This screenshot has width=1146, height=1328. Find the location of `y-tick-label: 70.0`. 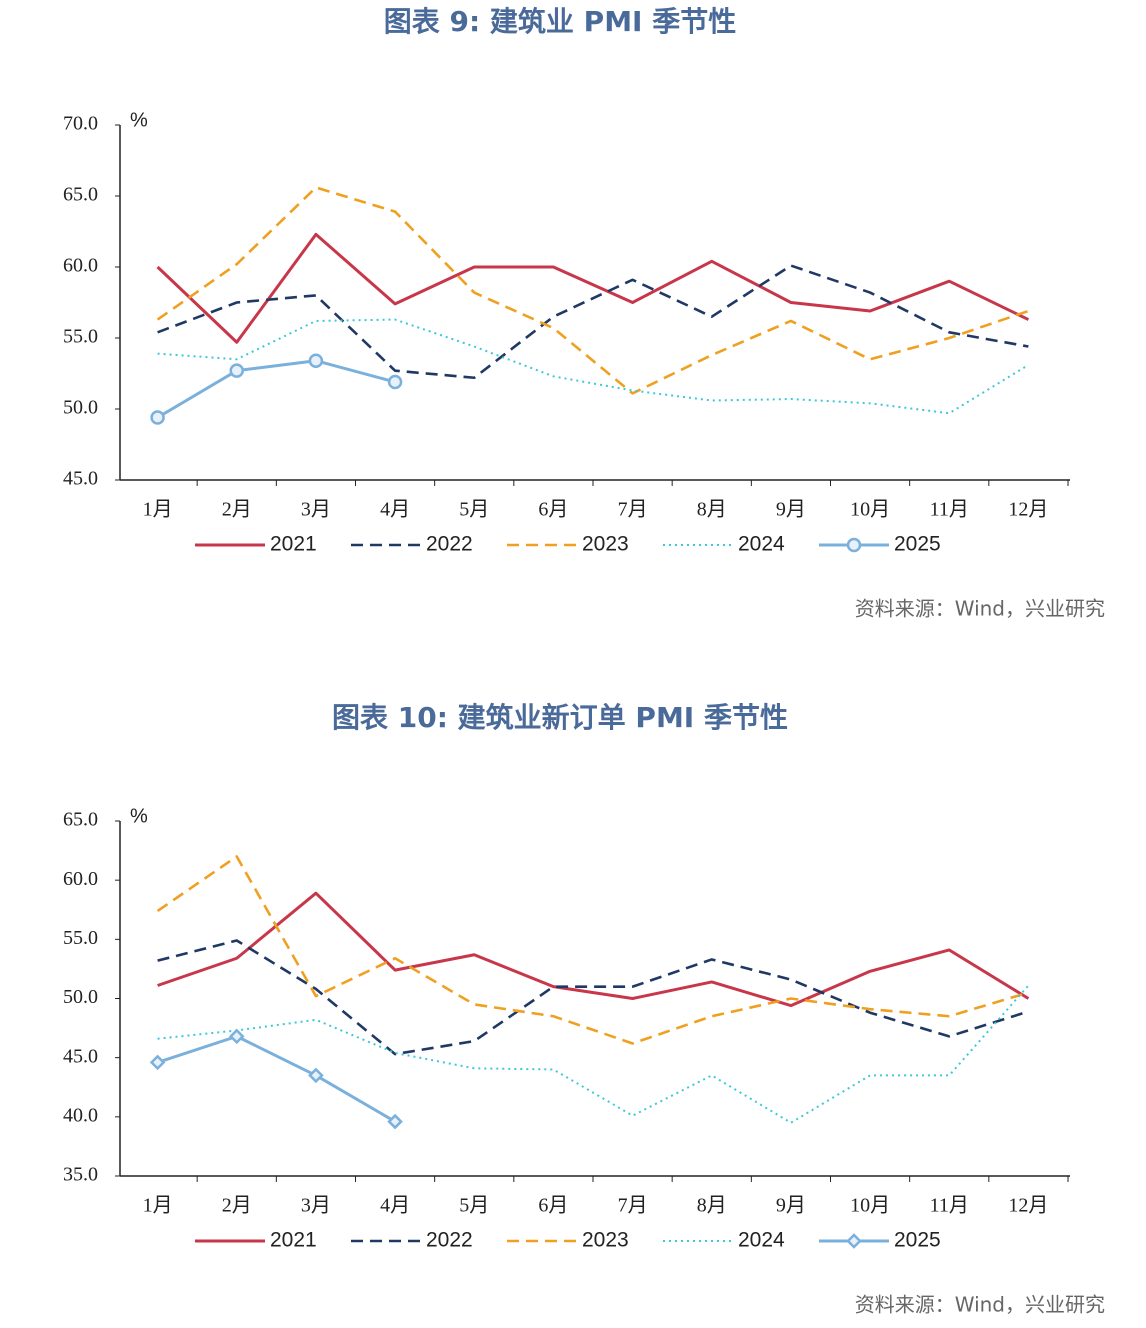

y-tick-label: 70.0 is located at coordinates (80, 124).